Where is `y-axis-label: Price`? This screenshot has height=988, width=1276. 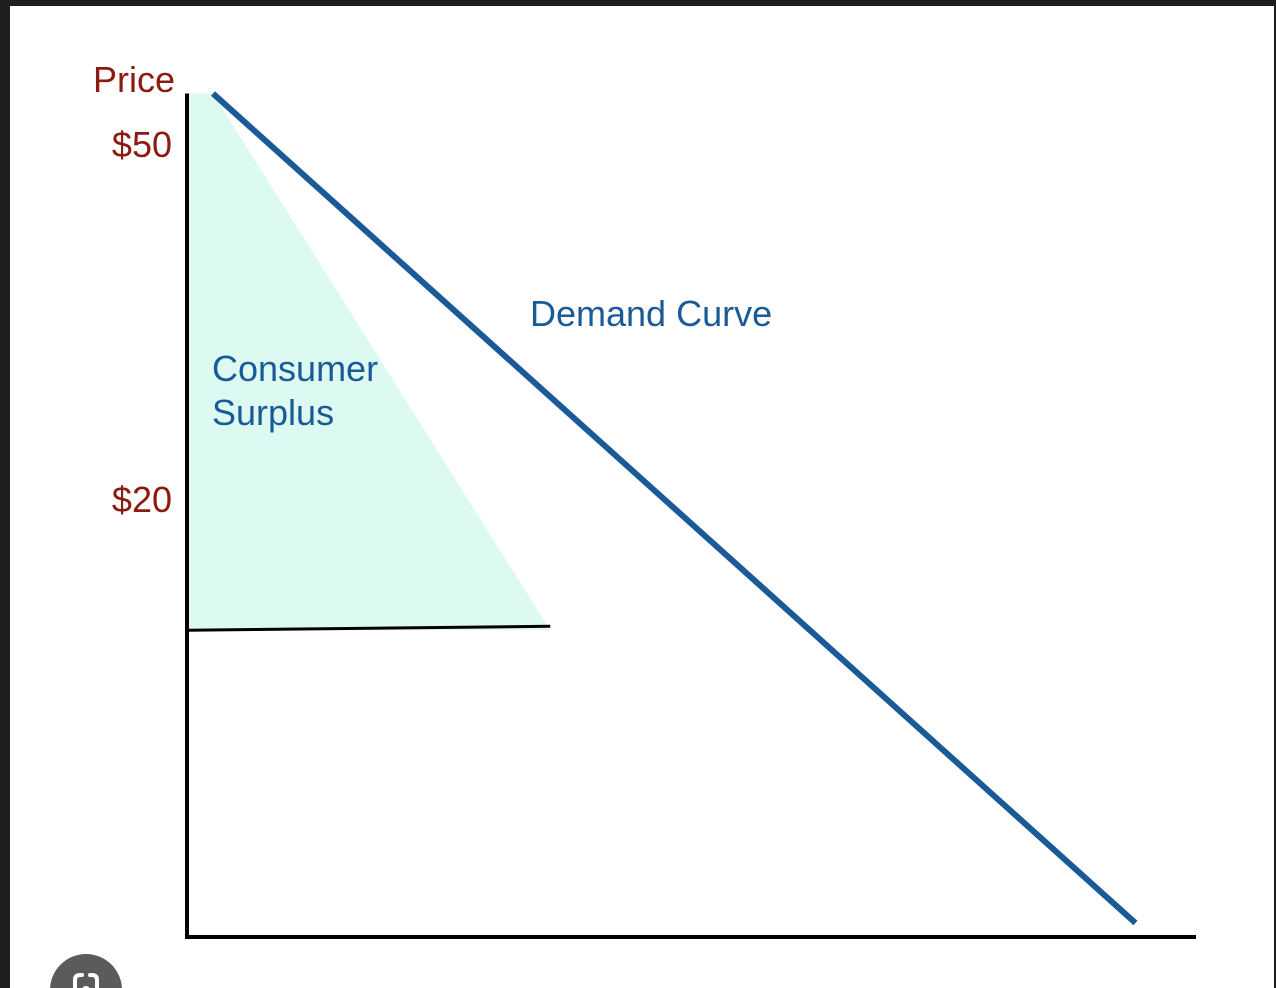
y-axis-label: Price is located at coordinates (134, 79).